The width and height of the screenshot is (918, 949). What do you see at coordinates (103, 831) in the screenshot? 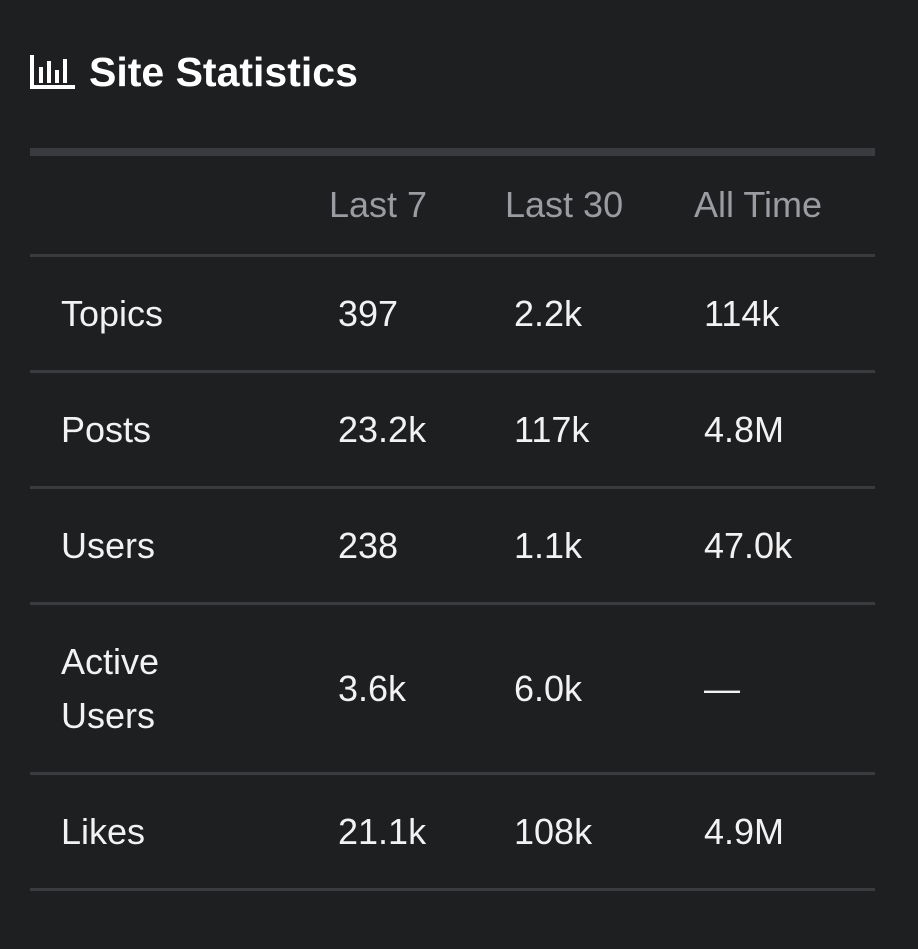
I see `row-label: Likes` at bounding box center [103, 831].